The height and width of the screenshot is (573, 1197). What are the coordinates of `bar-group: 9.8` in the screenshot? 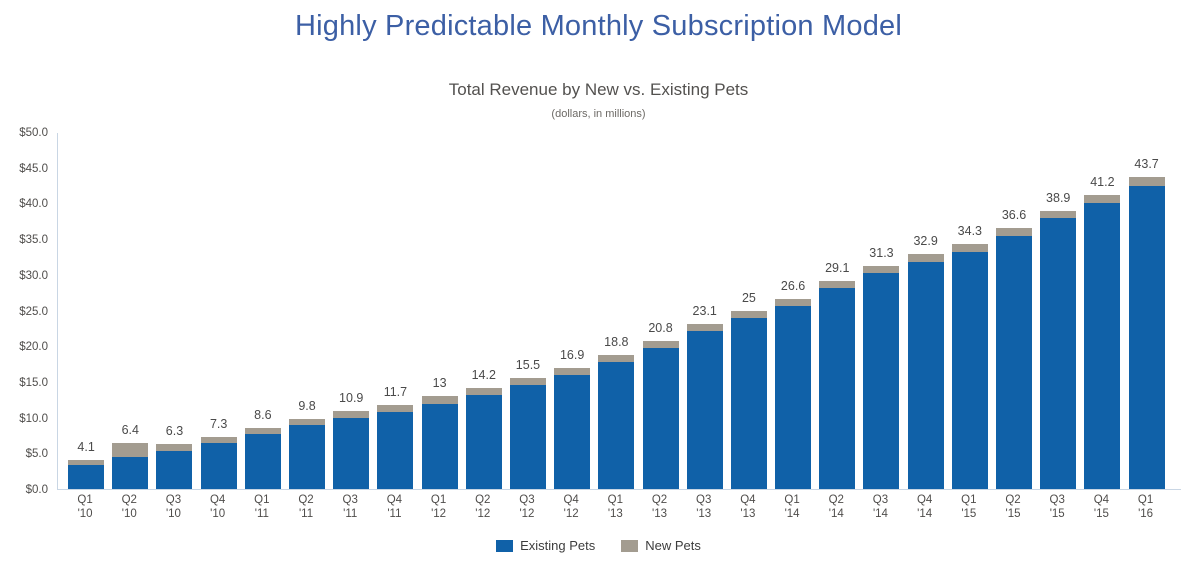 It's located at (307, 311).